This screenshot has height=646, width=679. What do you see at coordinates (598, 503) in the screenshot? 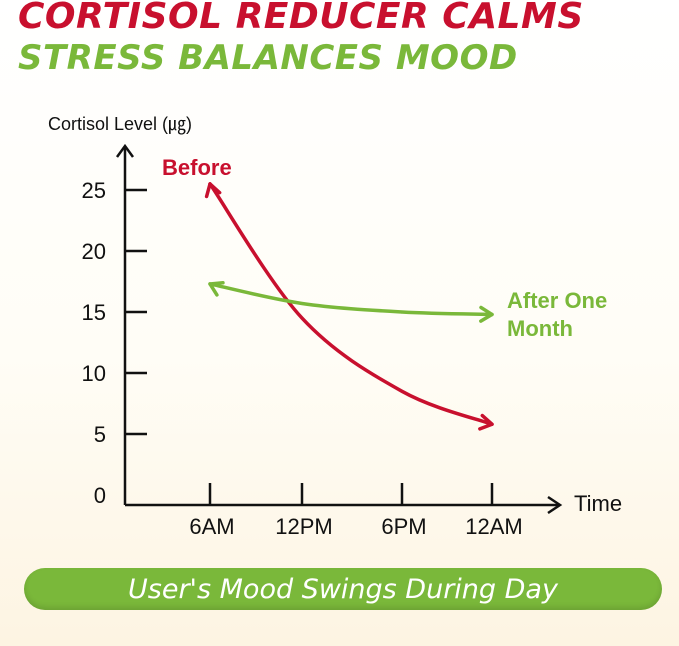
I see `x-axis-label: Time` at bounding box center [598, 503].